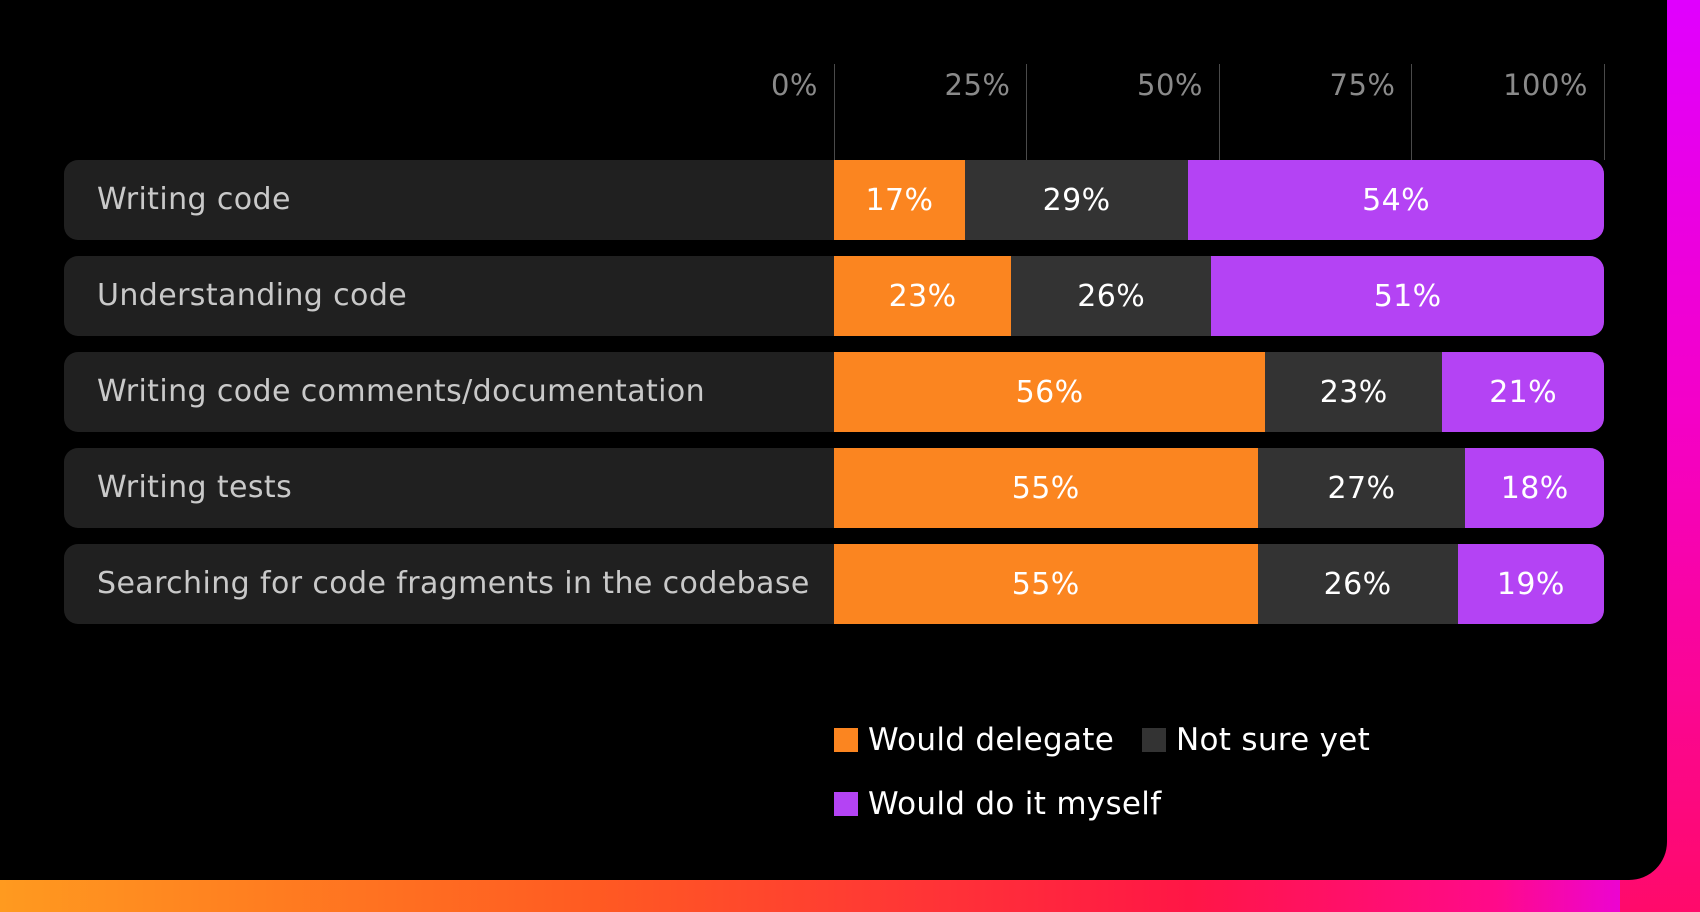 Image resolution: width=1700 pixels, height=912 pixels. I want to click on legend-swatch-would-do-it-myself, so click(846, 804).